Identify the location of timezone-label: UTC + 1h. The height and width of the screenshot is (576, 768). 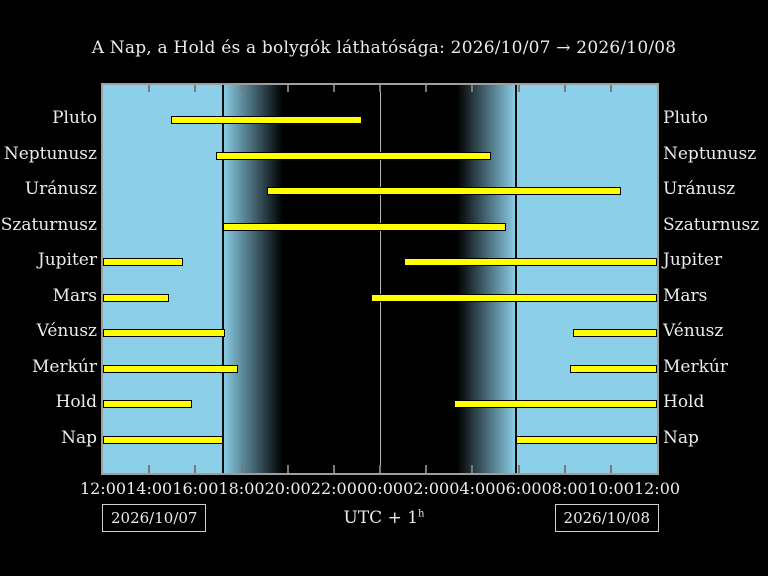
(384, 518).